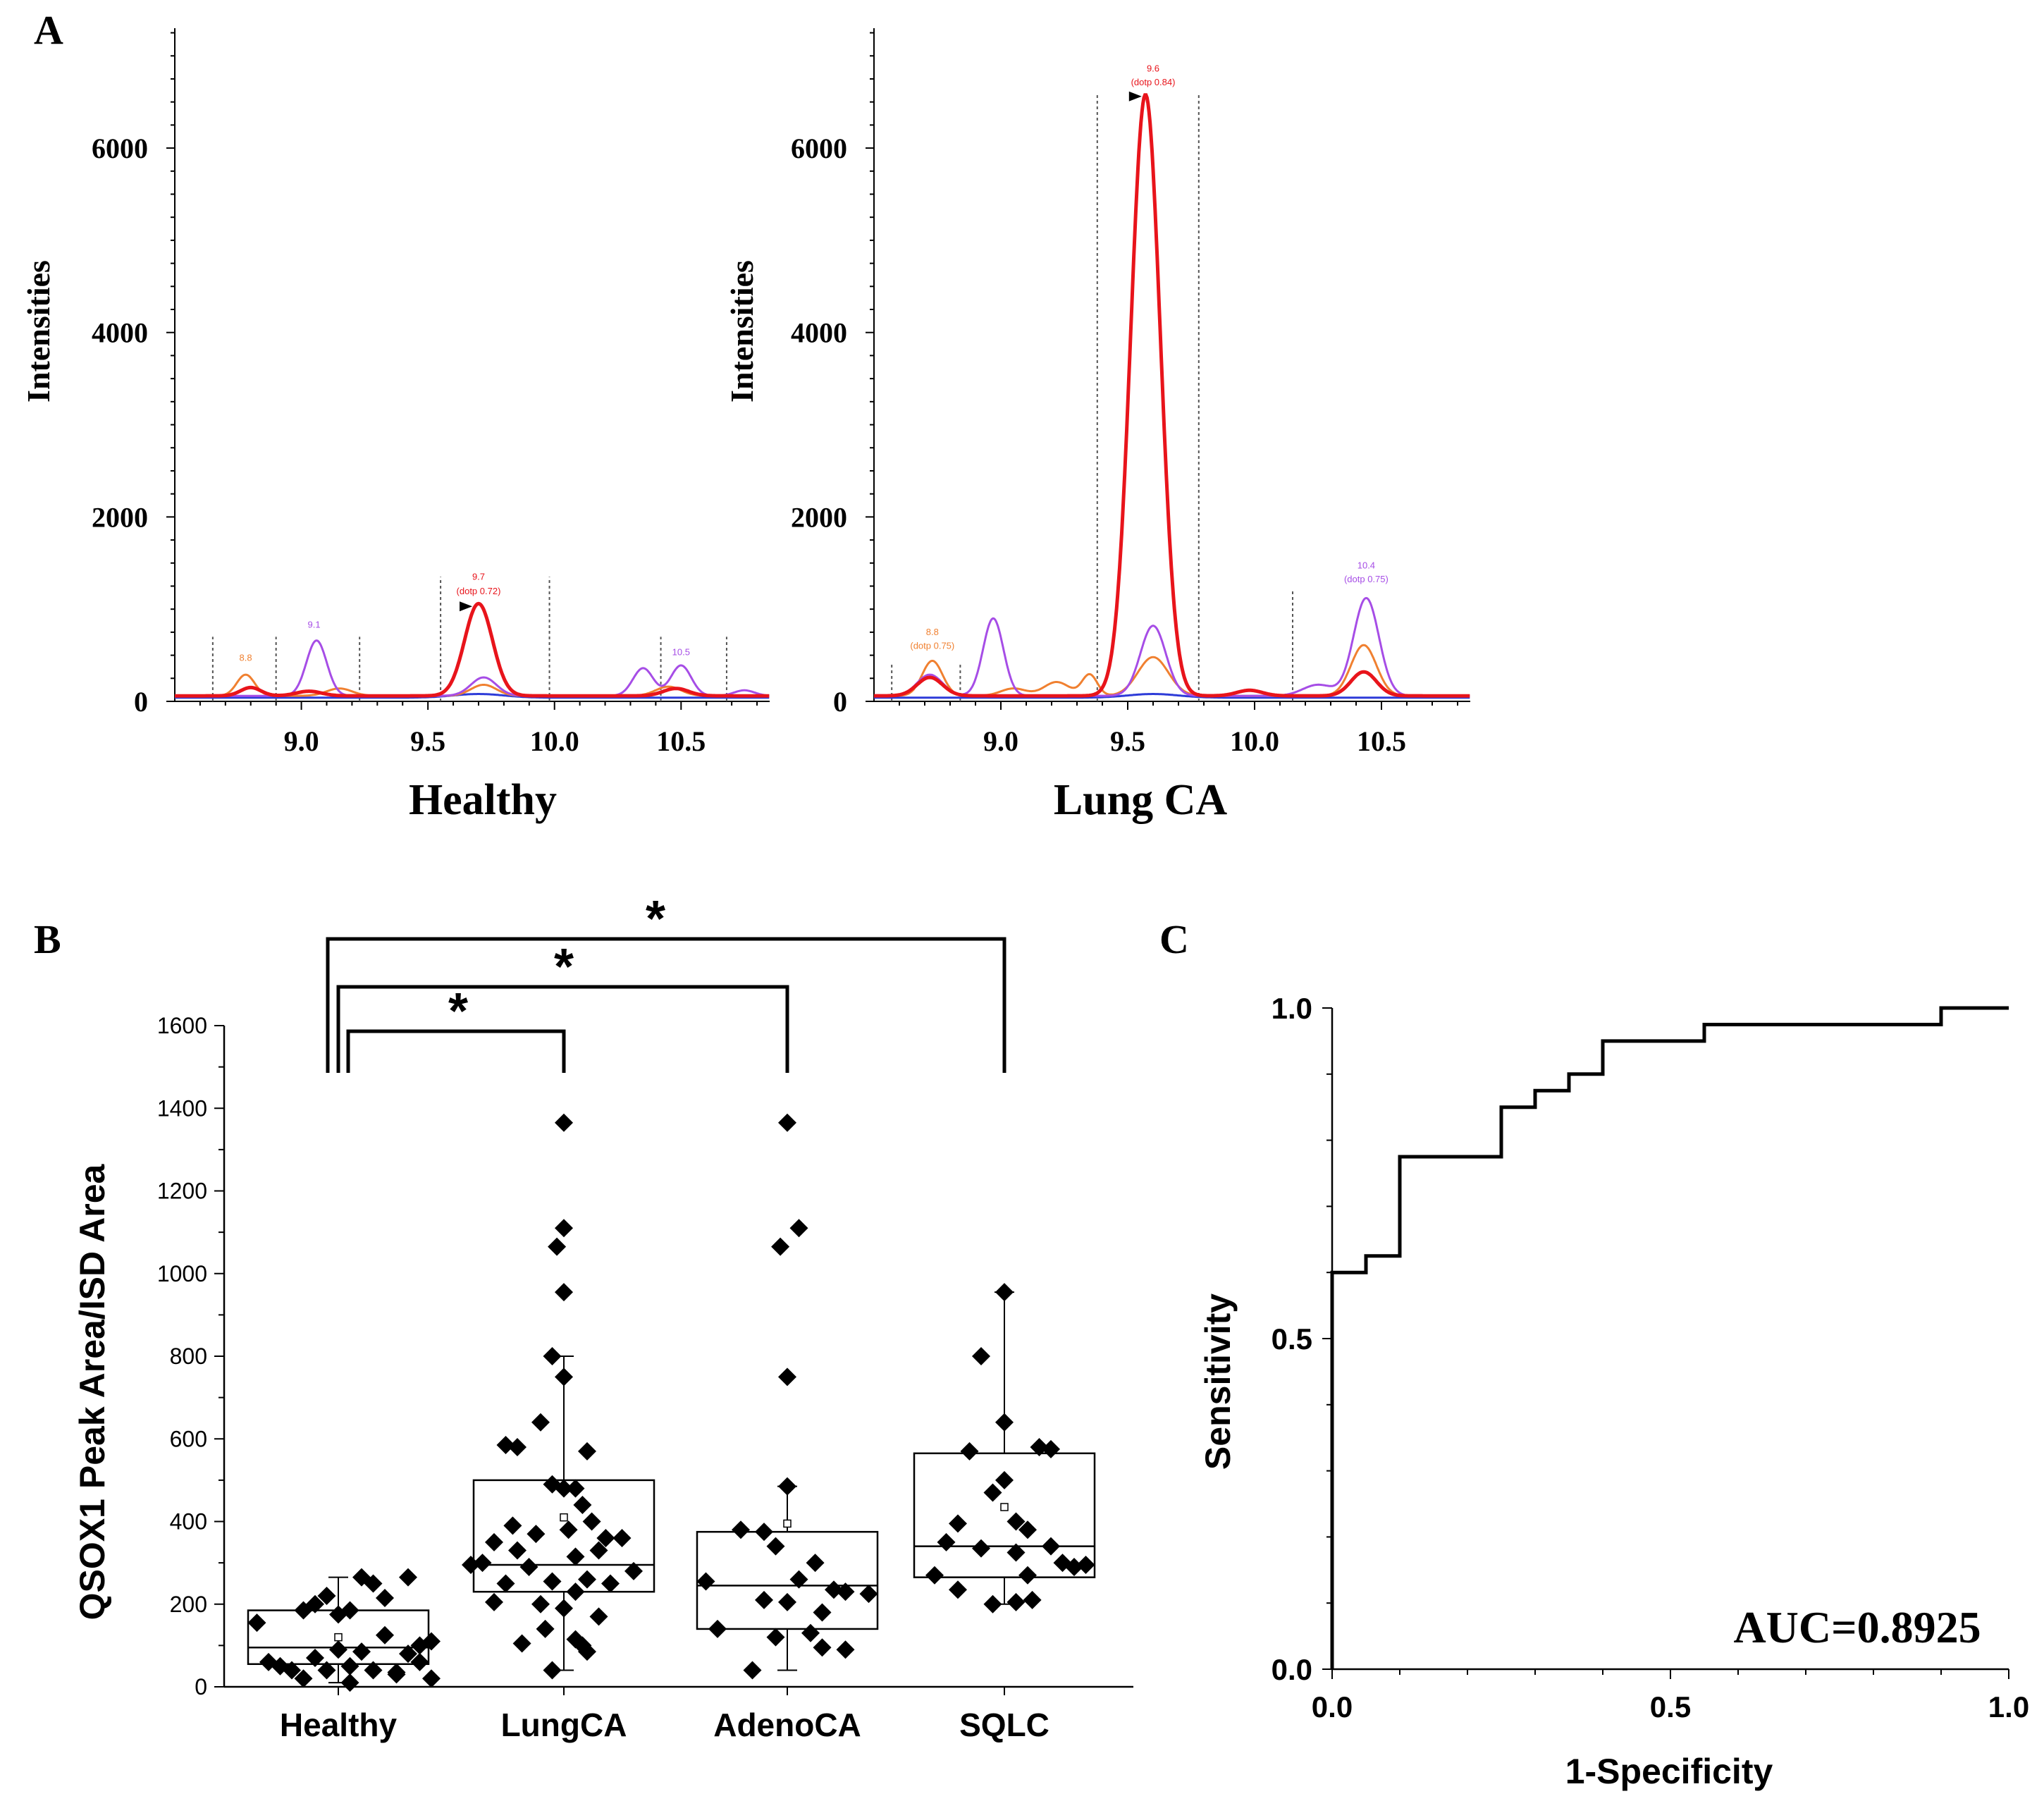 The width and height of the screenshot is (2044, 1801). What do you see at coordinates (1333, 1707) in the screenshot?
I see `roc-x-tick-label: 0.0` at bounding box center [1333, 1707].